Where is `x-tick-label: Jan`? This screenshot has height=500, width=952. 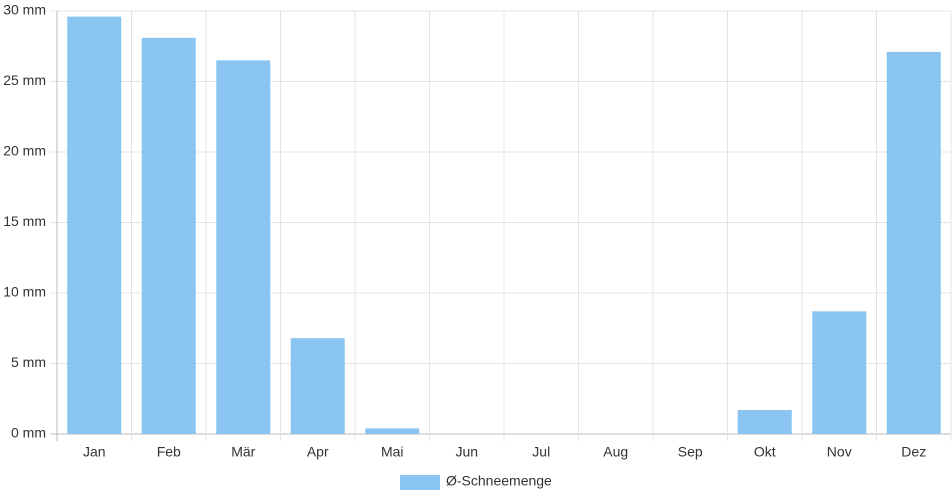 x-tick-label: Jan is located at coordinates (94, 452).